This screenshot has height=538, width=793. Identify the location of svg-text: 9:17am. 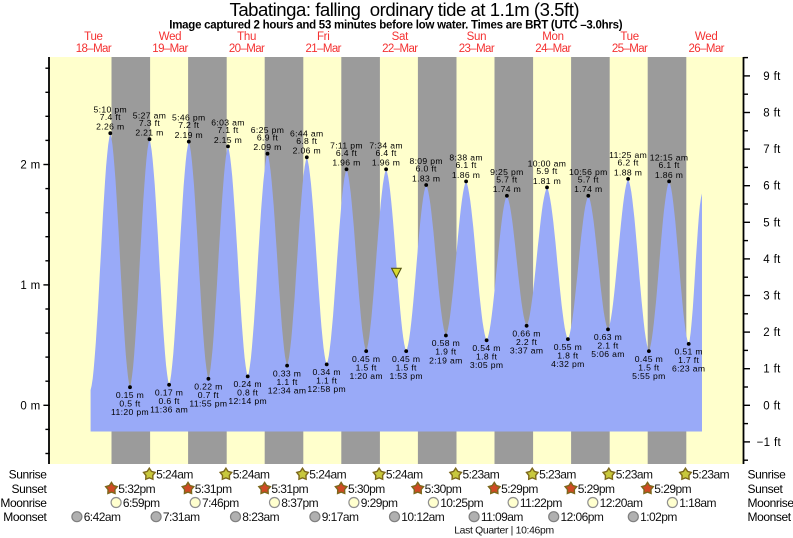
(340, 517).